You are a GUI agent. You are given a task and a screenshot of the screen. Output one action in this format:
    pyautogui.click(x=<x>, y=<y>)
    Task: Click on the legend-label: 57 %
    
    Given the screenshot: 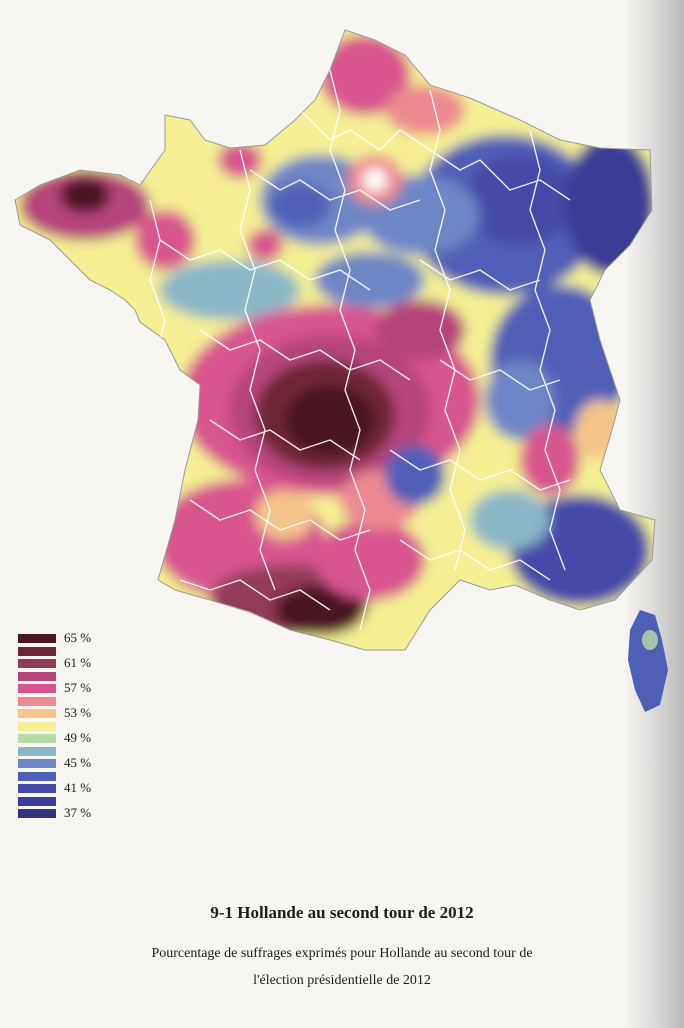 What is the action you would take?
    pyautogui.click(x=78, y=687)
    